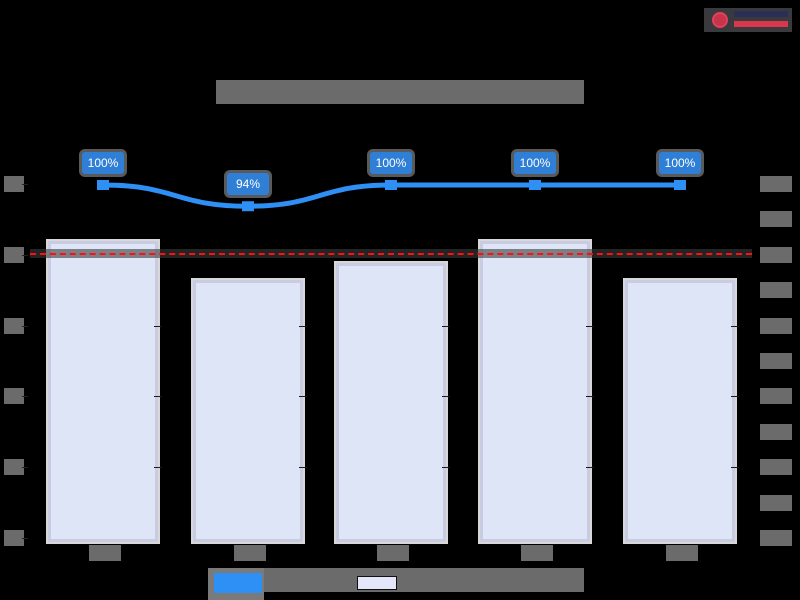  What do you see at coordinates (391, 254) in the screenshot?
I see `target-reference-line` at bounding box center [391, 254].